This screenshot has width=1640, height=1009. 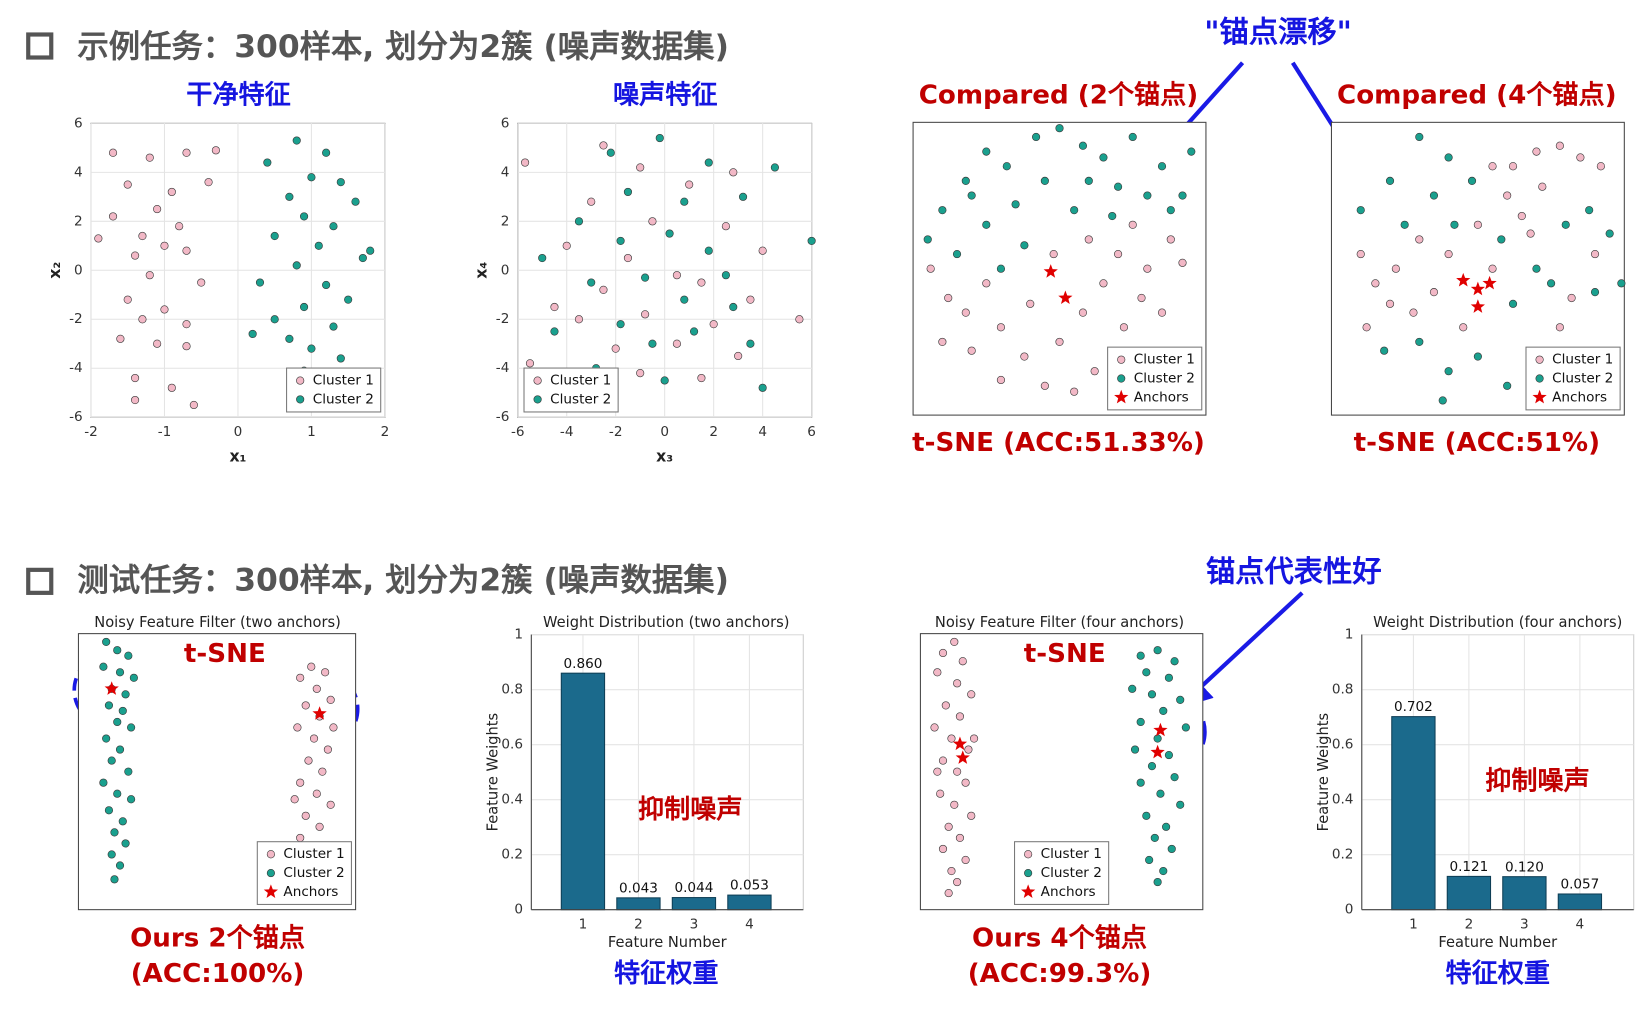 What do you see at coordinates (518, 432) in the screenshot?
I see `x-tick-label: -6` at bounding box center [518, 432].